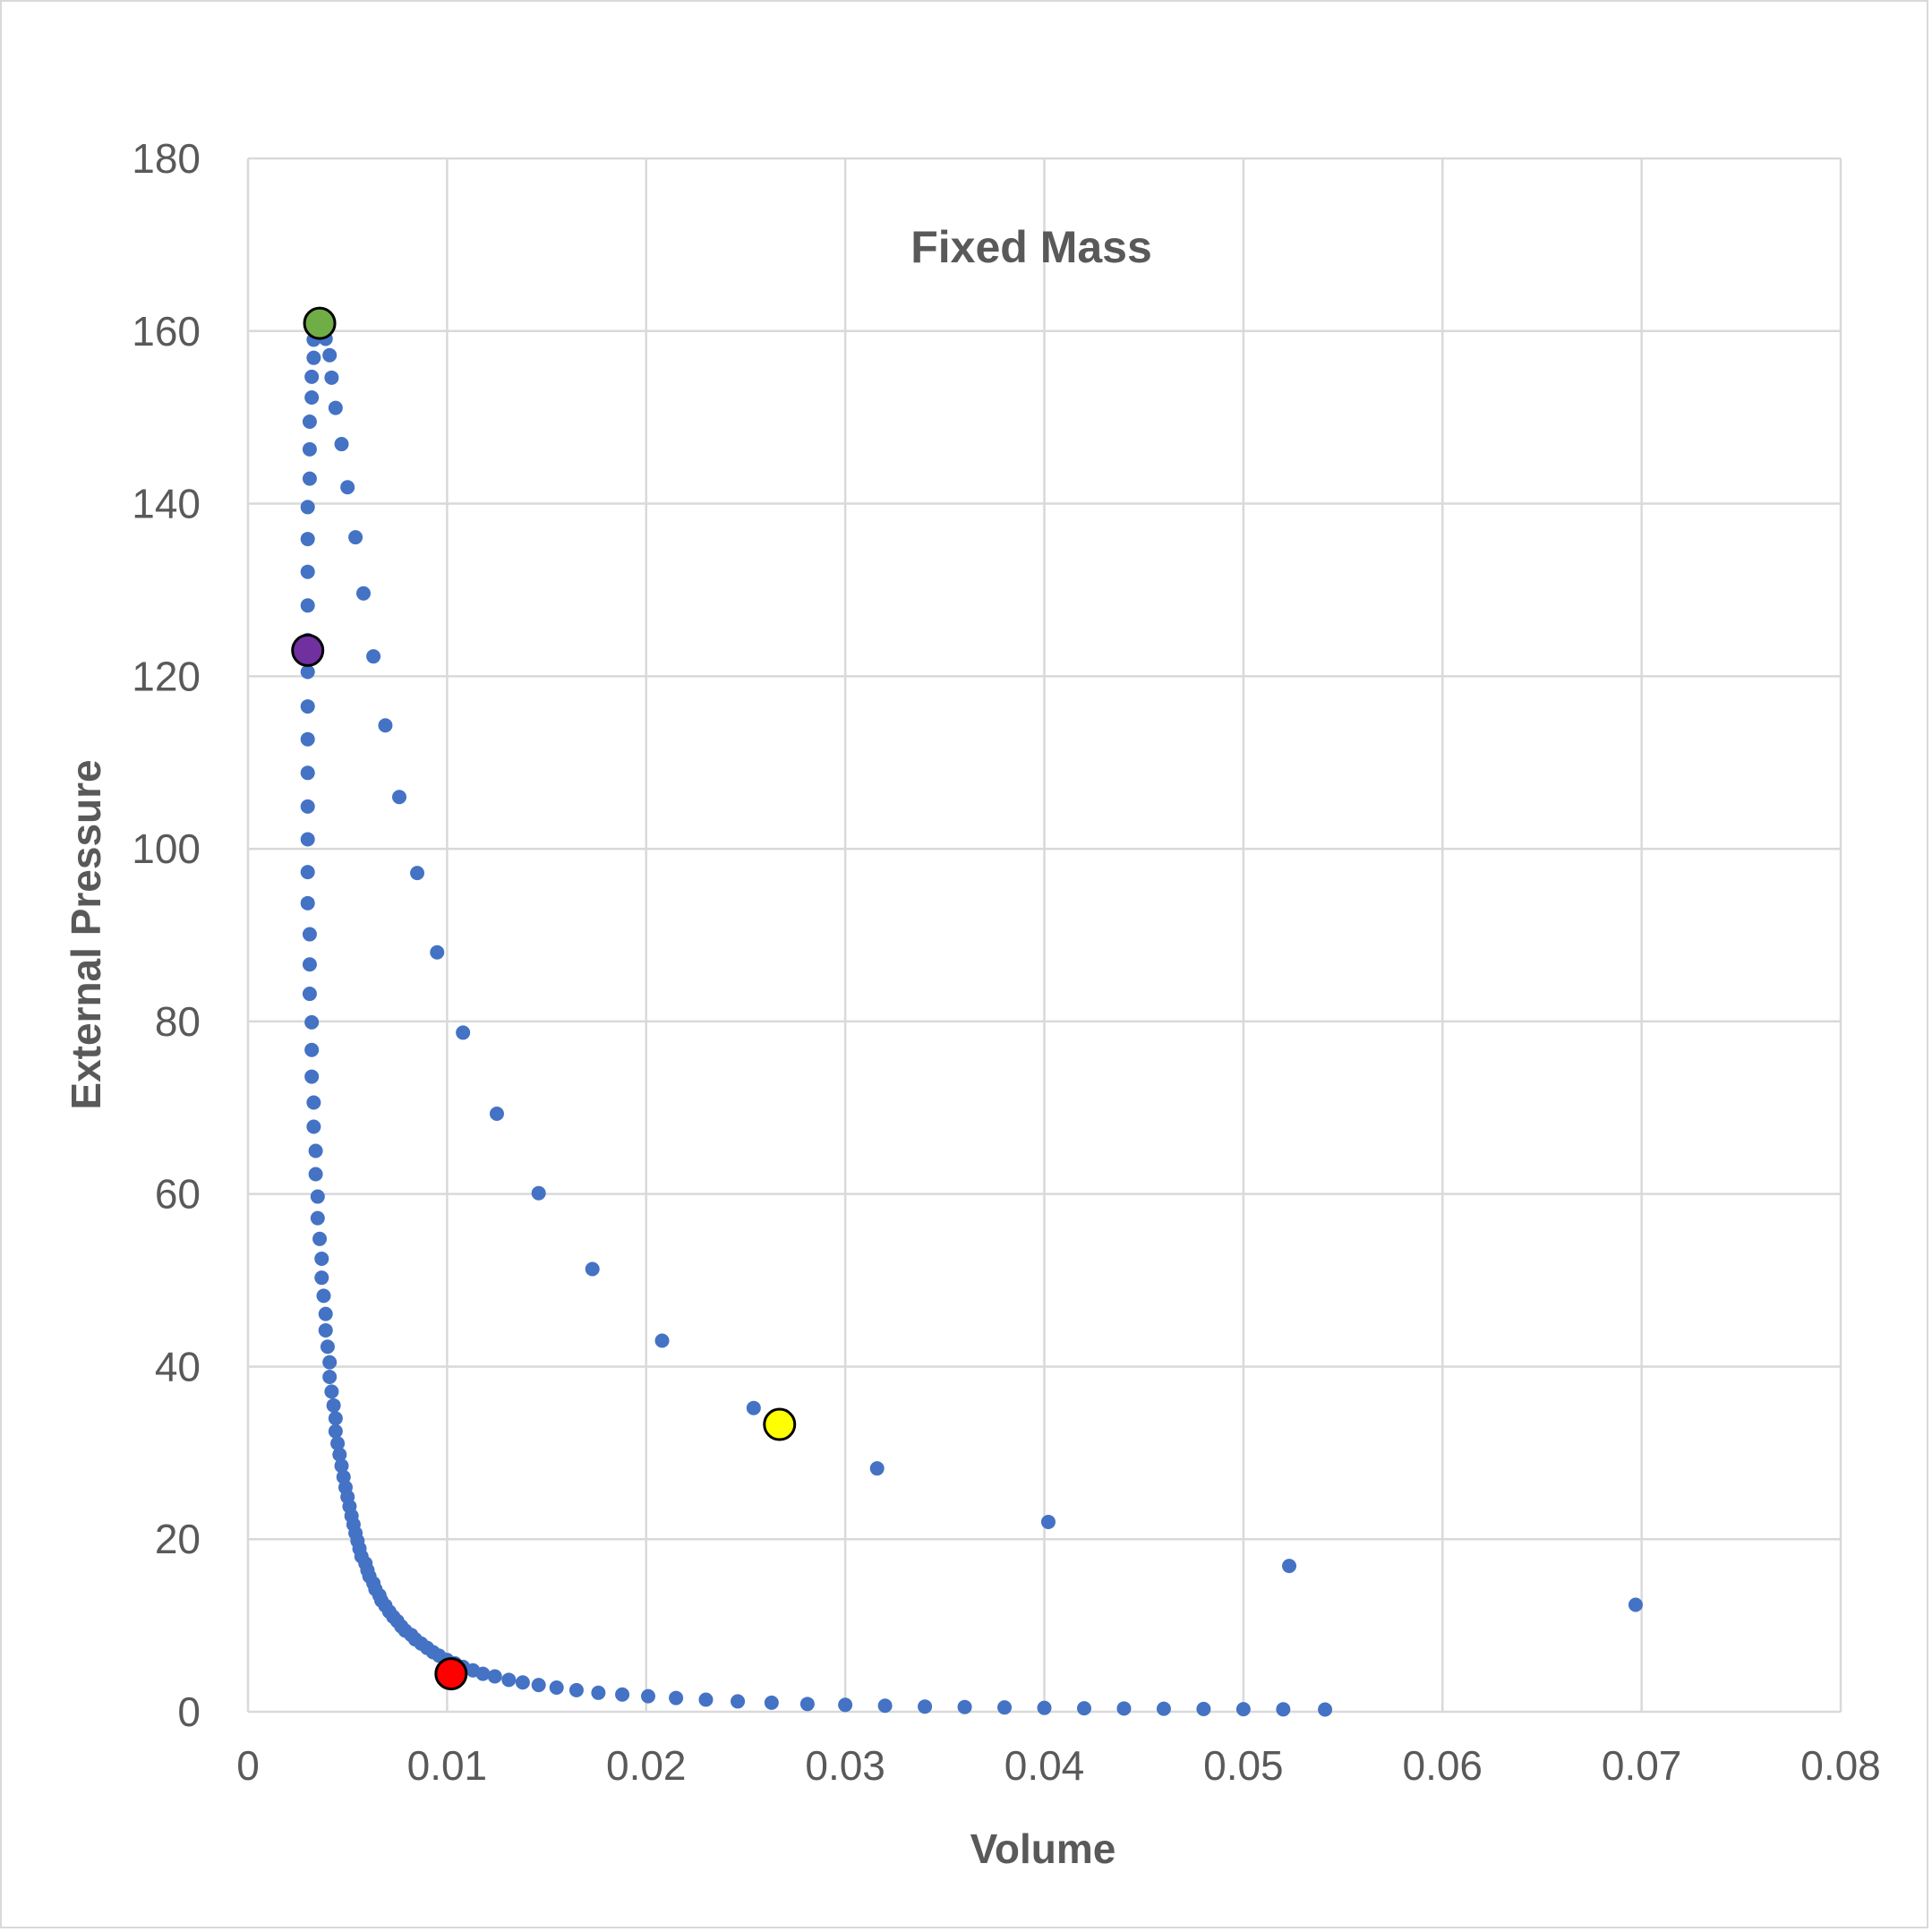  I want to click on x-tick-label: 0.05, so click(1243, 1765).